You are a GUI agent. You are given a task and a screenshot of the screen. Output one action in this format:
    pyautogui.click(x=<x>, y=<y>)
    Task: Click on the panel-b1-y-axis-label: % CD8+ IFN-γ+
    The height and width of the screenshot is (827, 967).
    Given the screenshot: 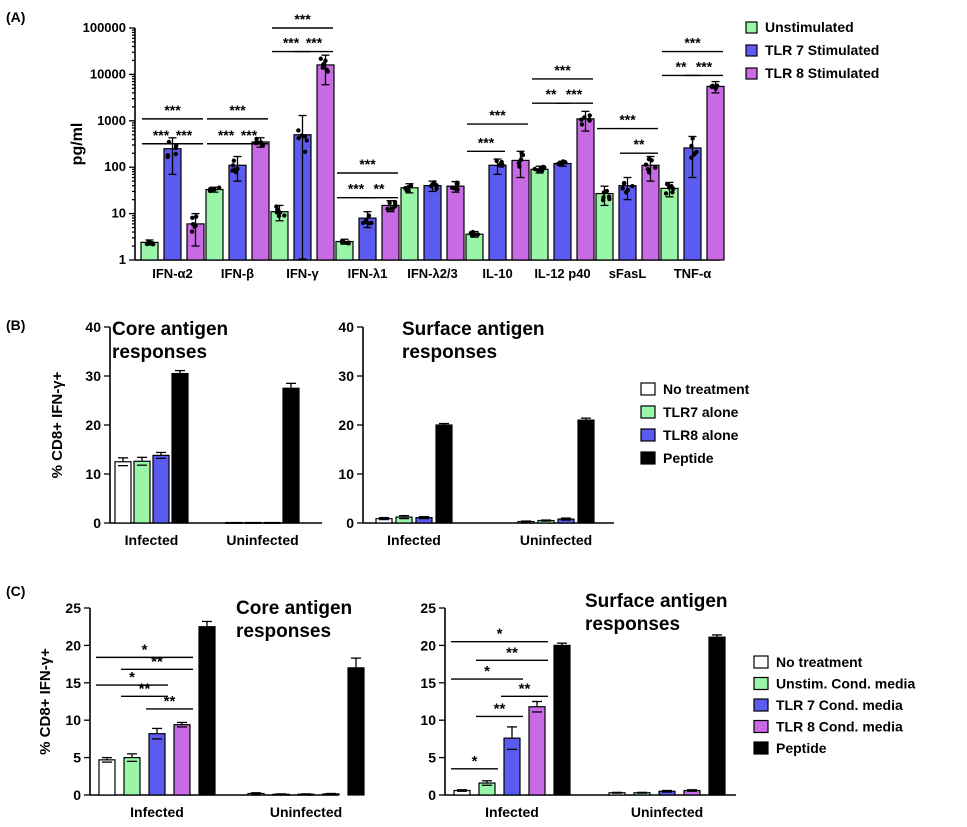 What is the action you would take?
    pyautogui.click(x=57, y=424)
    